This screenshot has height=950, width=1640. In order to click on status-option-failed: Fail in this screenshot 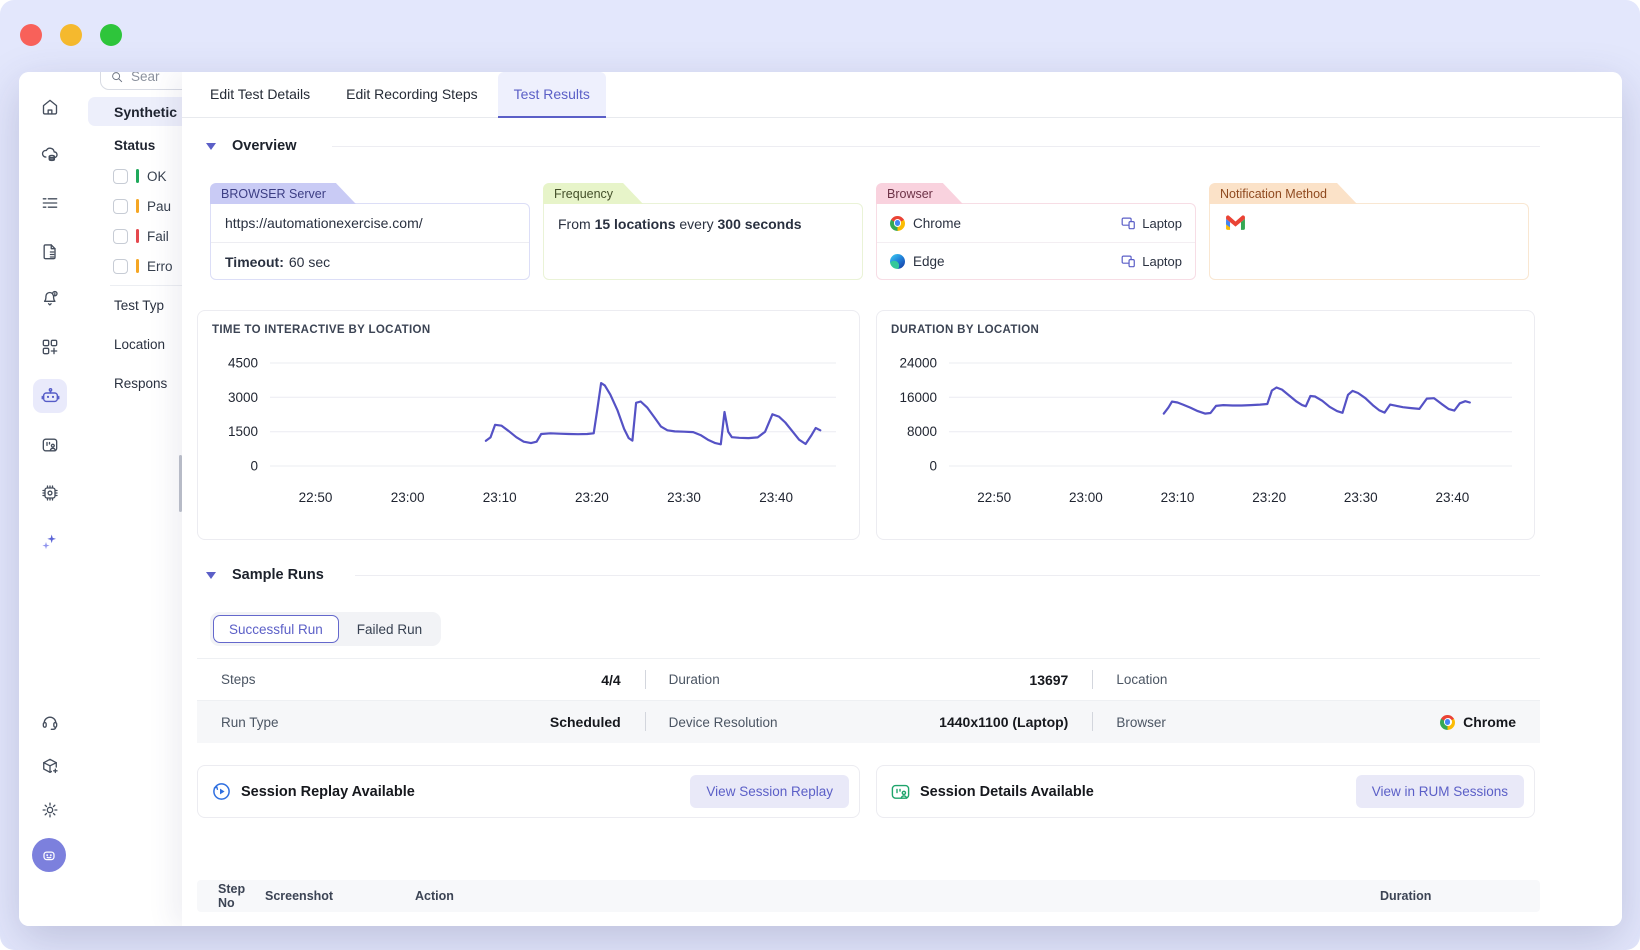, I will do `click(141, 236)`.